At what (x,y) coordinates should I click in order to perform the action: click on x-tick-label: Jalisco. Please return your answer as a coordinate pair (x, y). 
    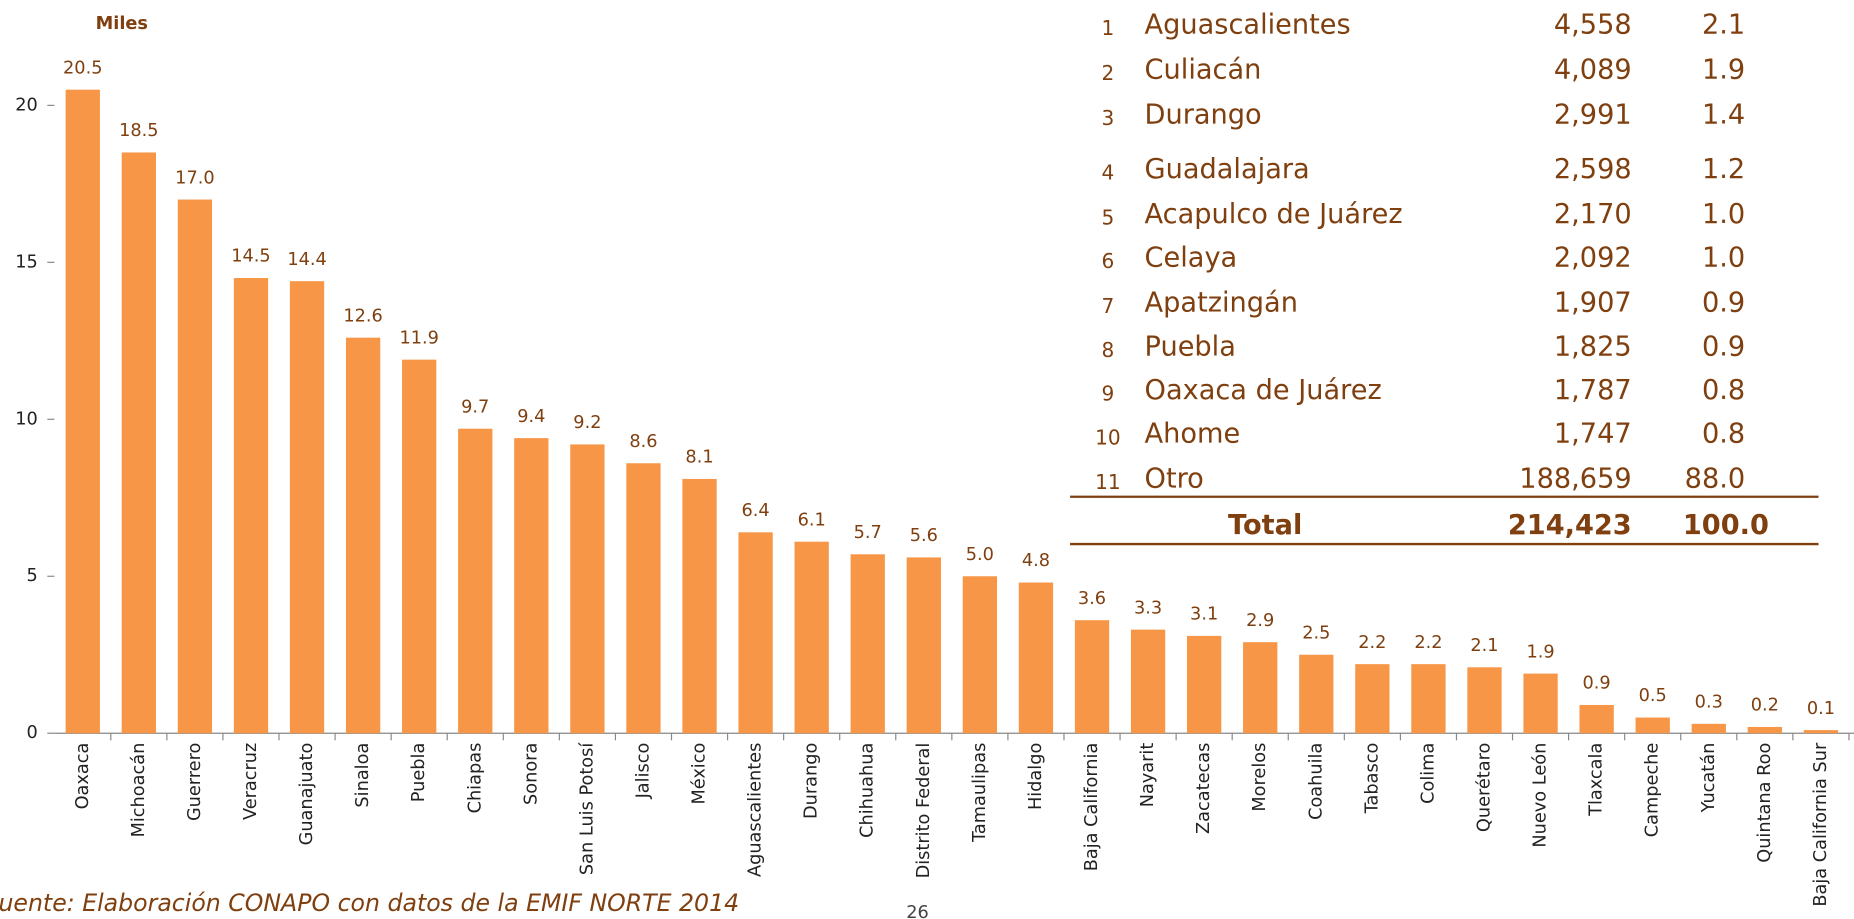
    Looking at the image, I should click on (643, 771).